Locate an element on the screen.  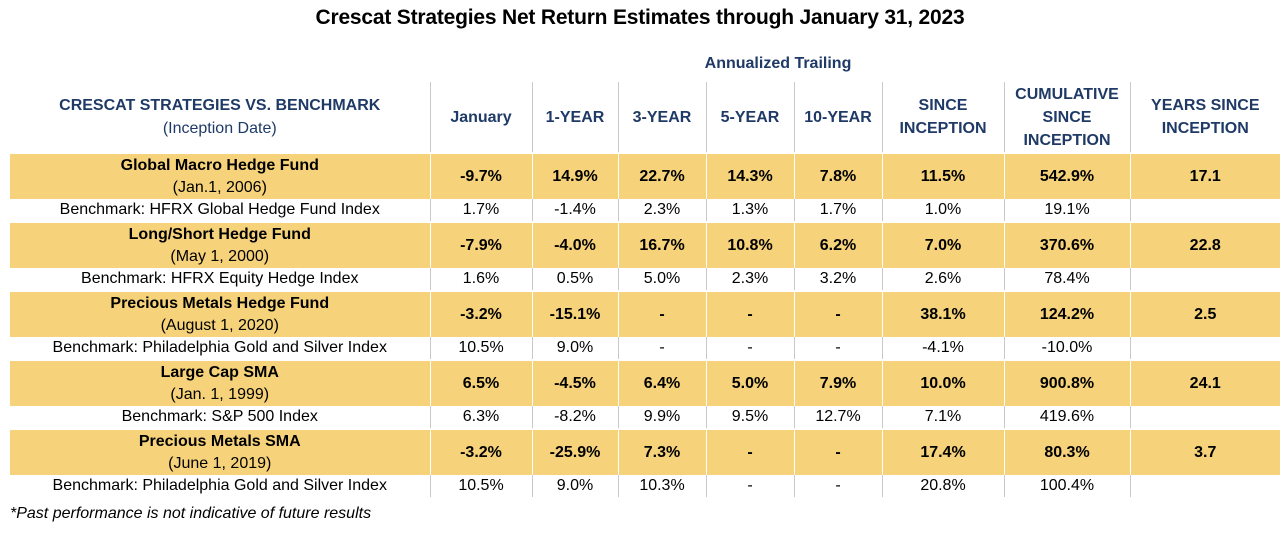
benchmark-value-3-year: 10.3% is located at coordinates (661, 486).